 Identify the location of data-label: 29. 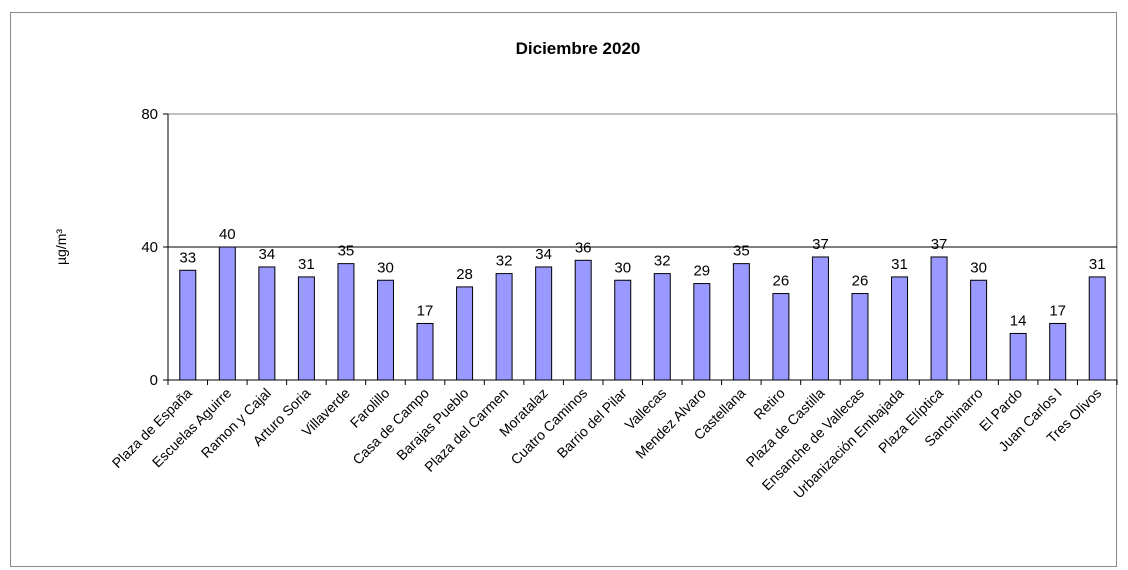
(701, 271).